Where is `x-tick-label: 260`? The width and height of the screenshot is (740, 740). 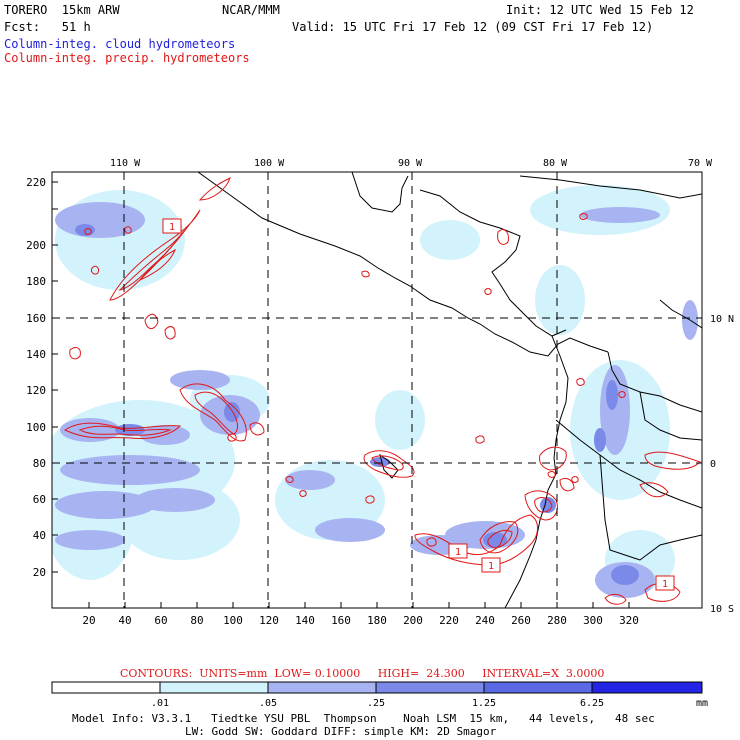 x-tick-label: 260 is located at coordinates (521, 620).